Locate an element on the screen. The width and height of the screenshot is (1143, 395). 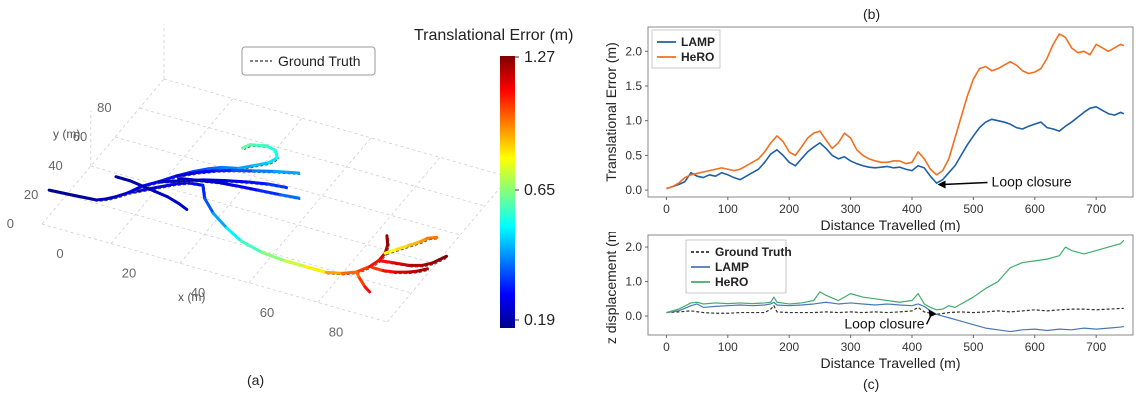
x-tick-label: 80 is located at coordinates (336, 331).